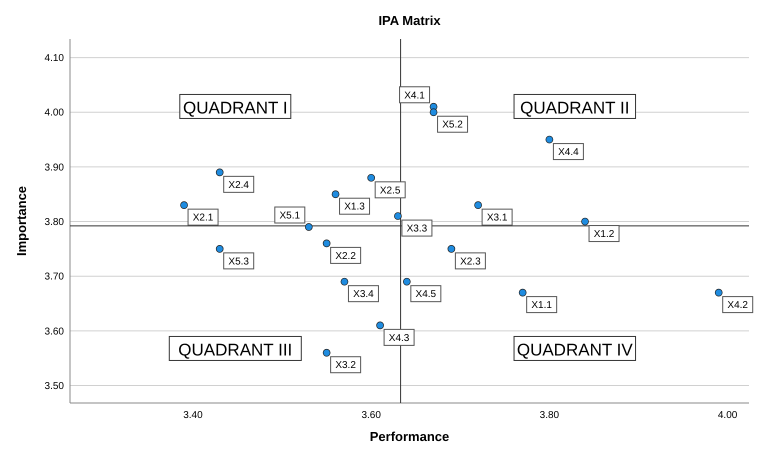 This screenshot has height=453, width=767. What do you see at coordinates (575, 350) in the screenshot?
I see `annotation: QUADRANT IV` at bounding box center [575, 350].